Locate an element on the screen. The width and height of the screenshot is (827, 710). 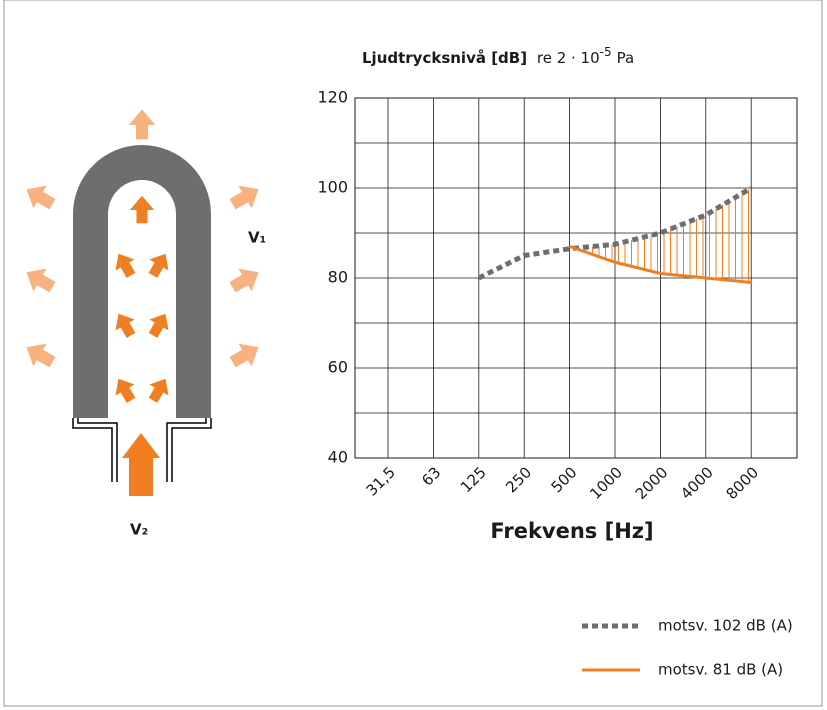
x-tick-label: 125 is located at coordinates (473, 479).